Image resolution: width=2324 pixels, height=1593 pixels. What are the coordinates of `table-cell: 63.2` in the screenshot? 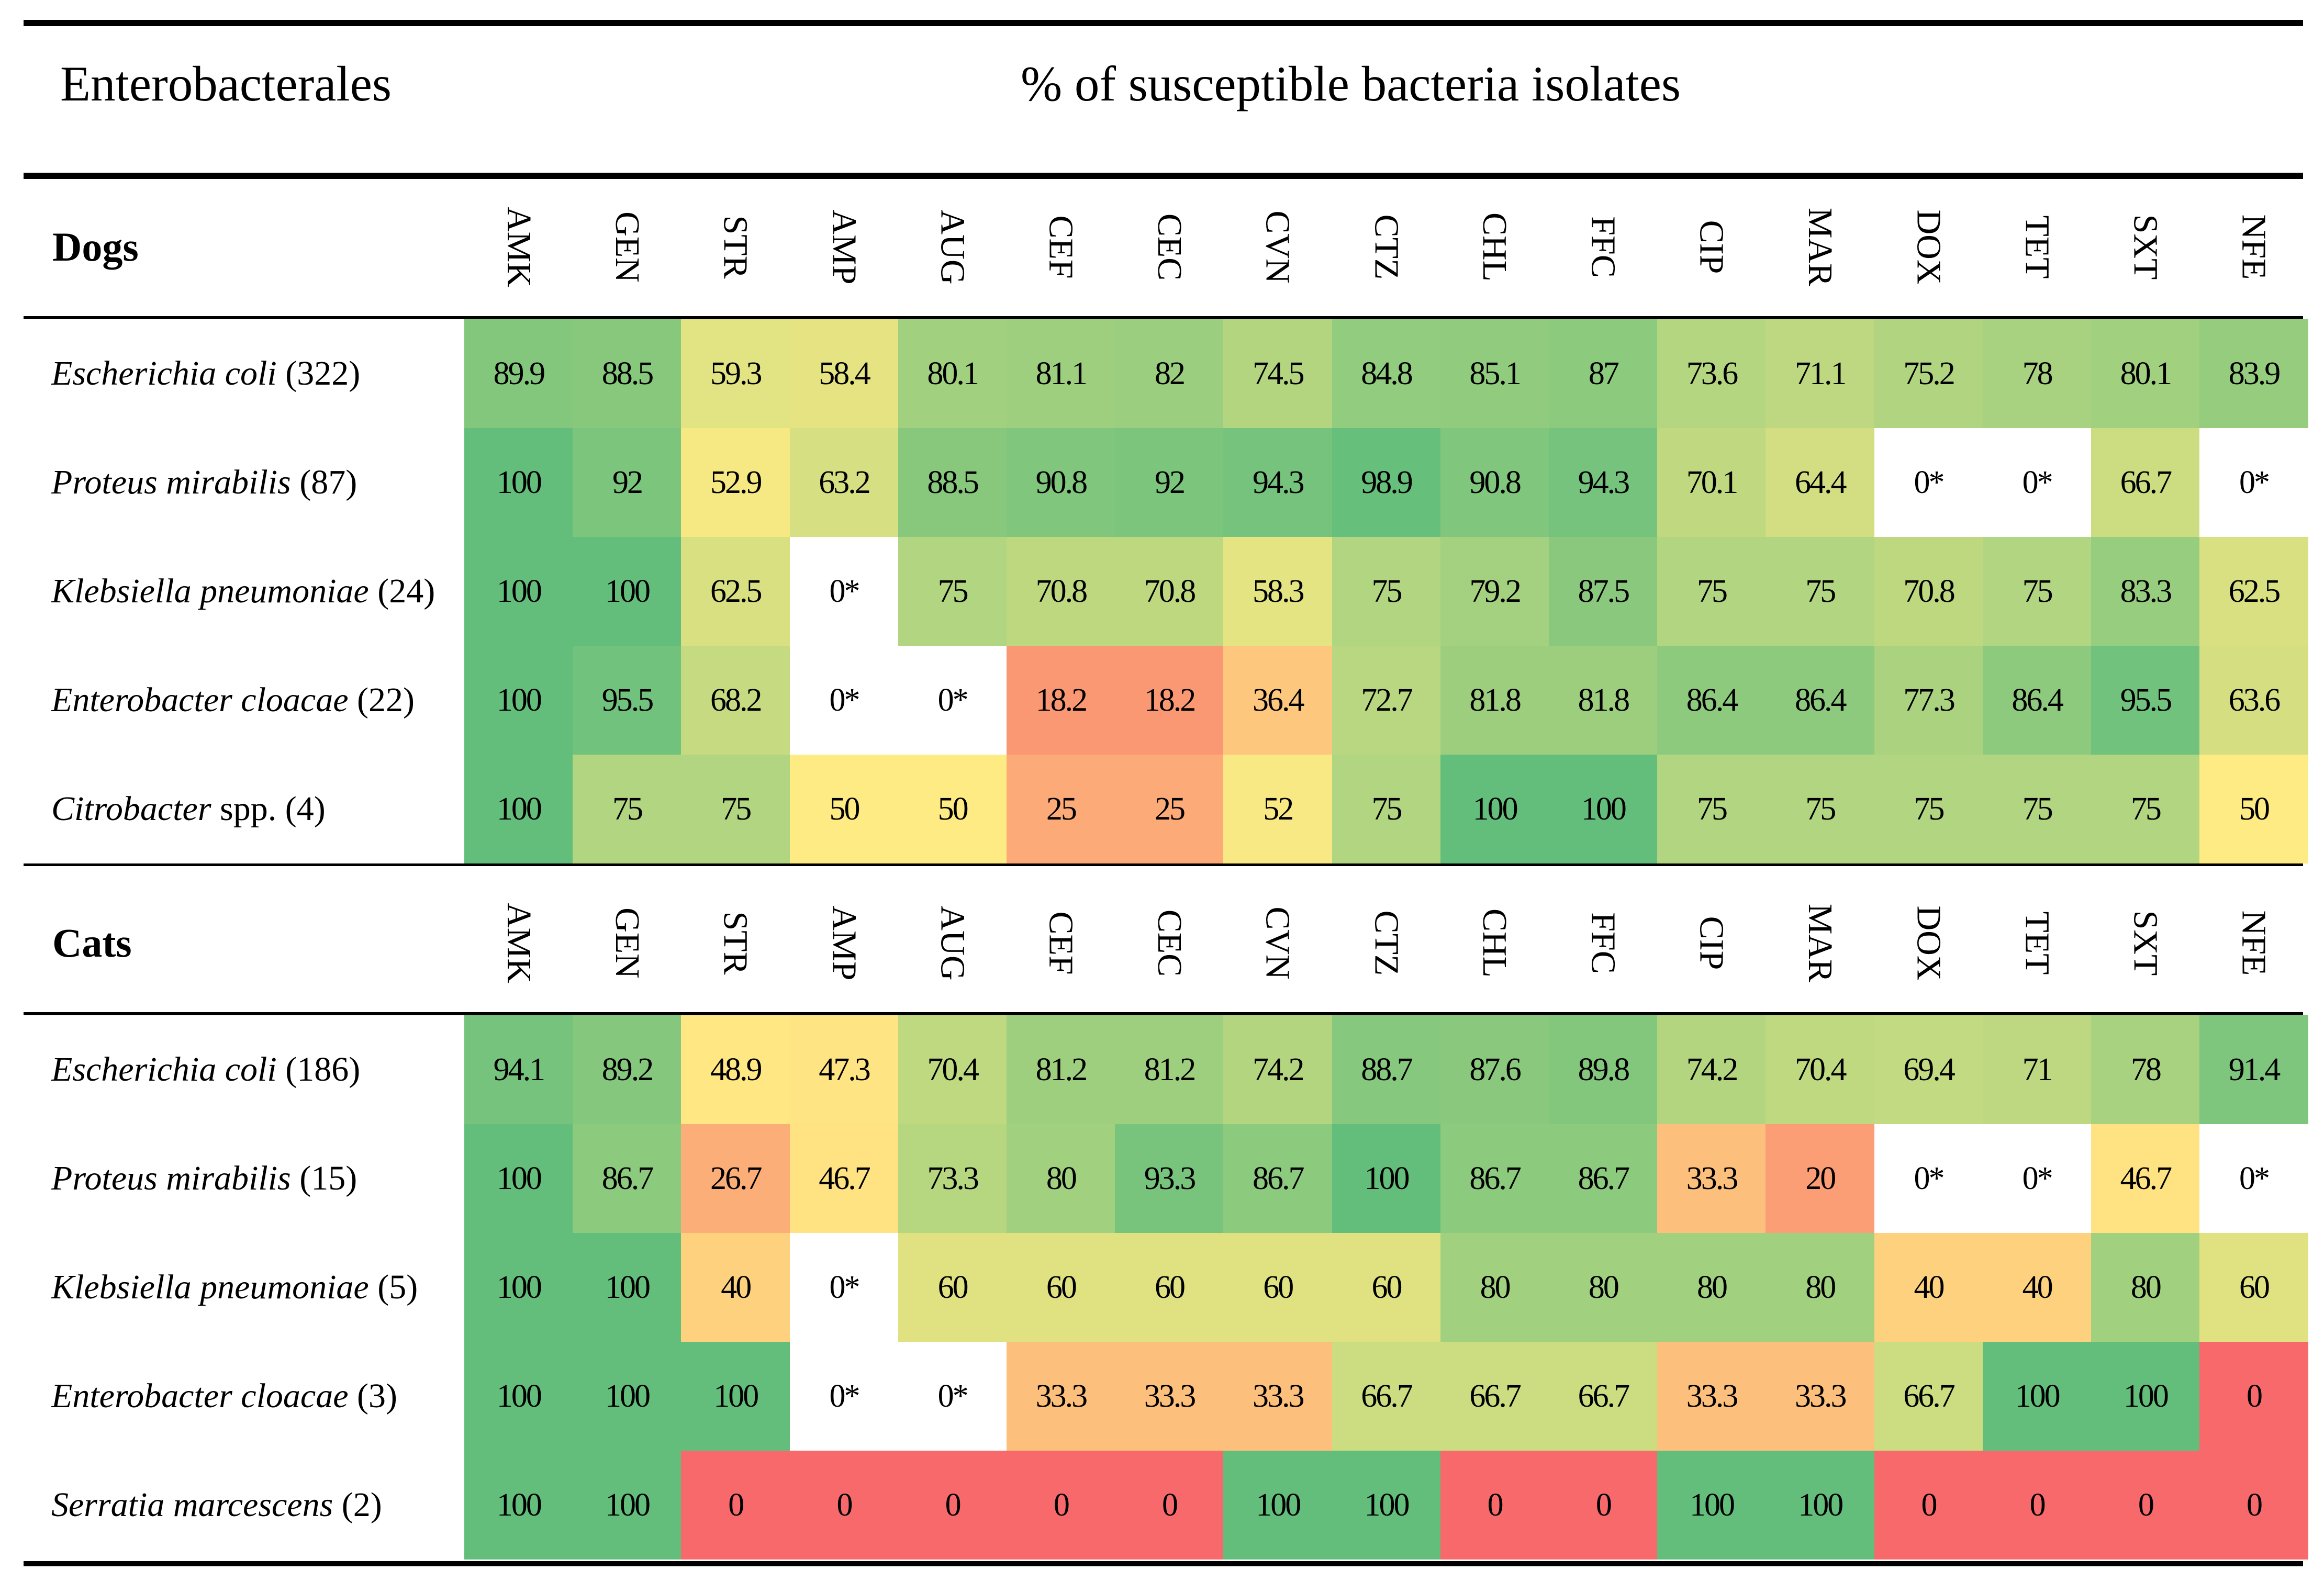 It's located at (844, 483).